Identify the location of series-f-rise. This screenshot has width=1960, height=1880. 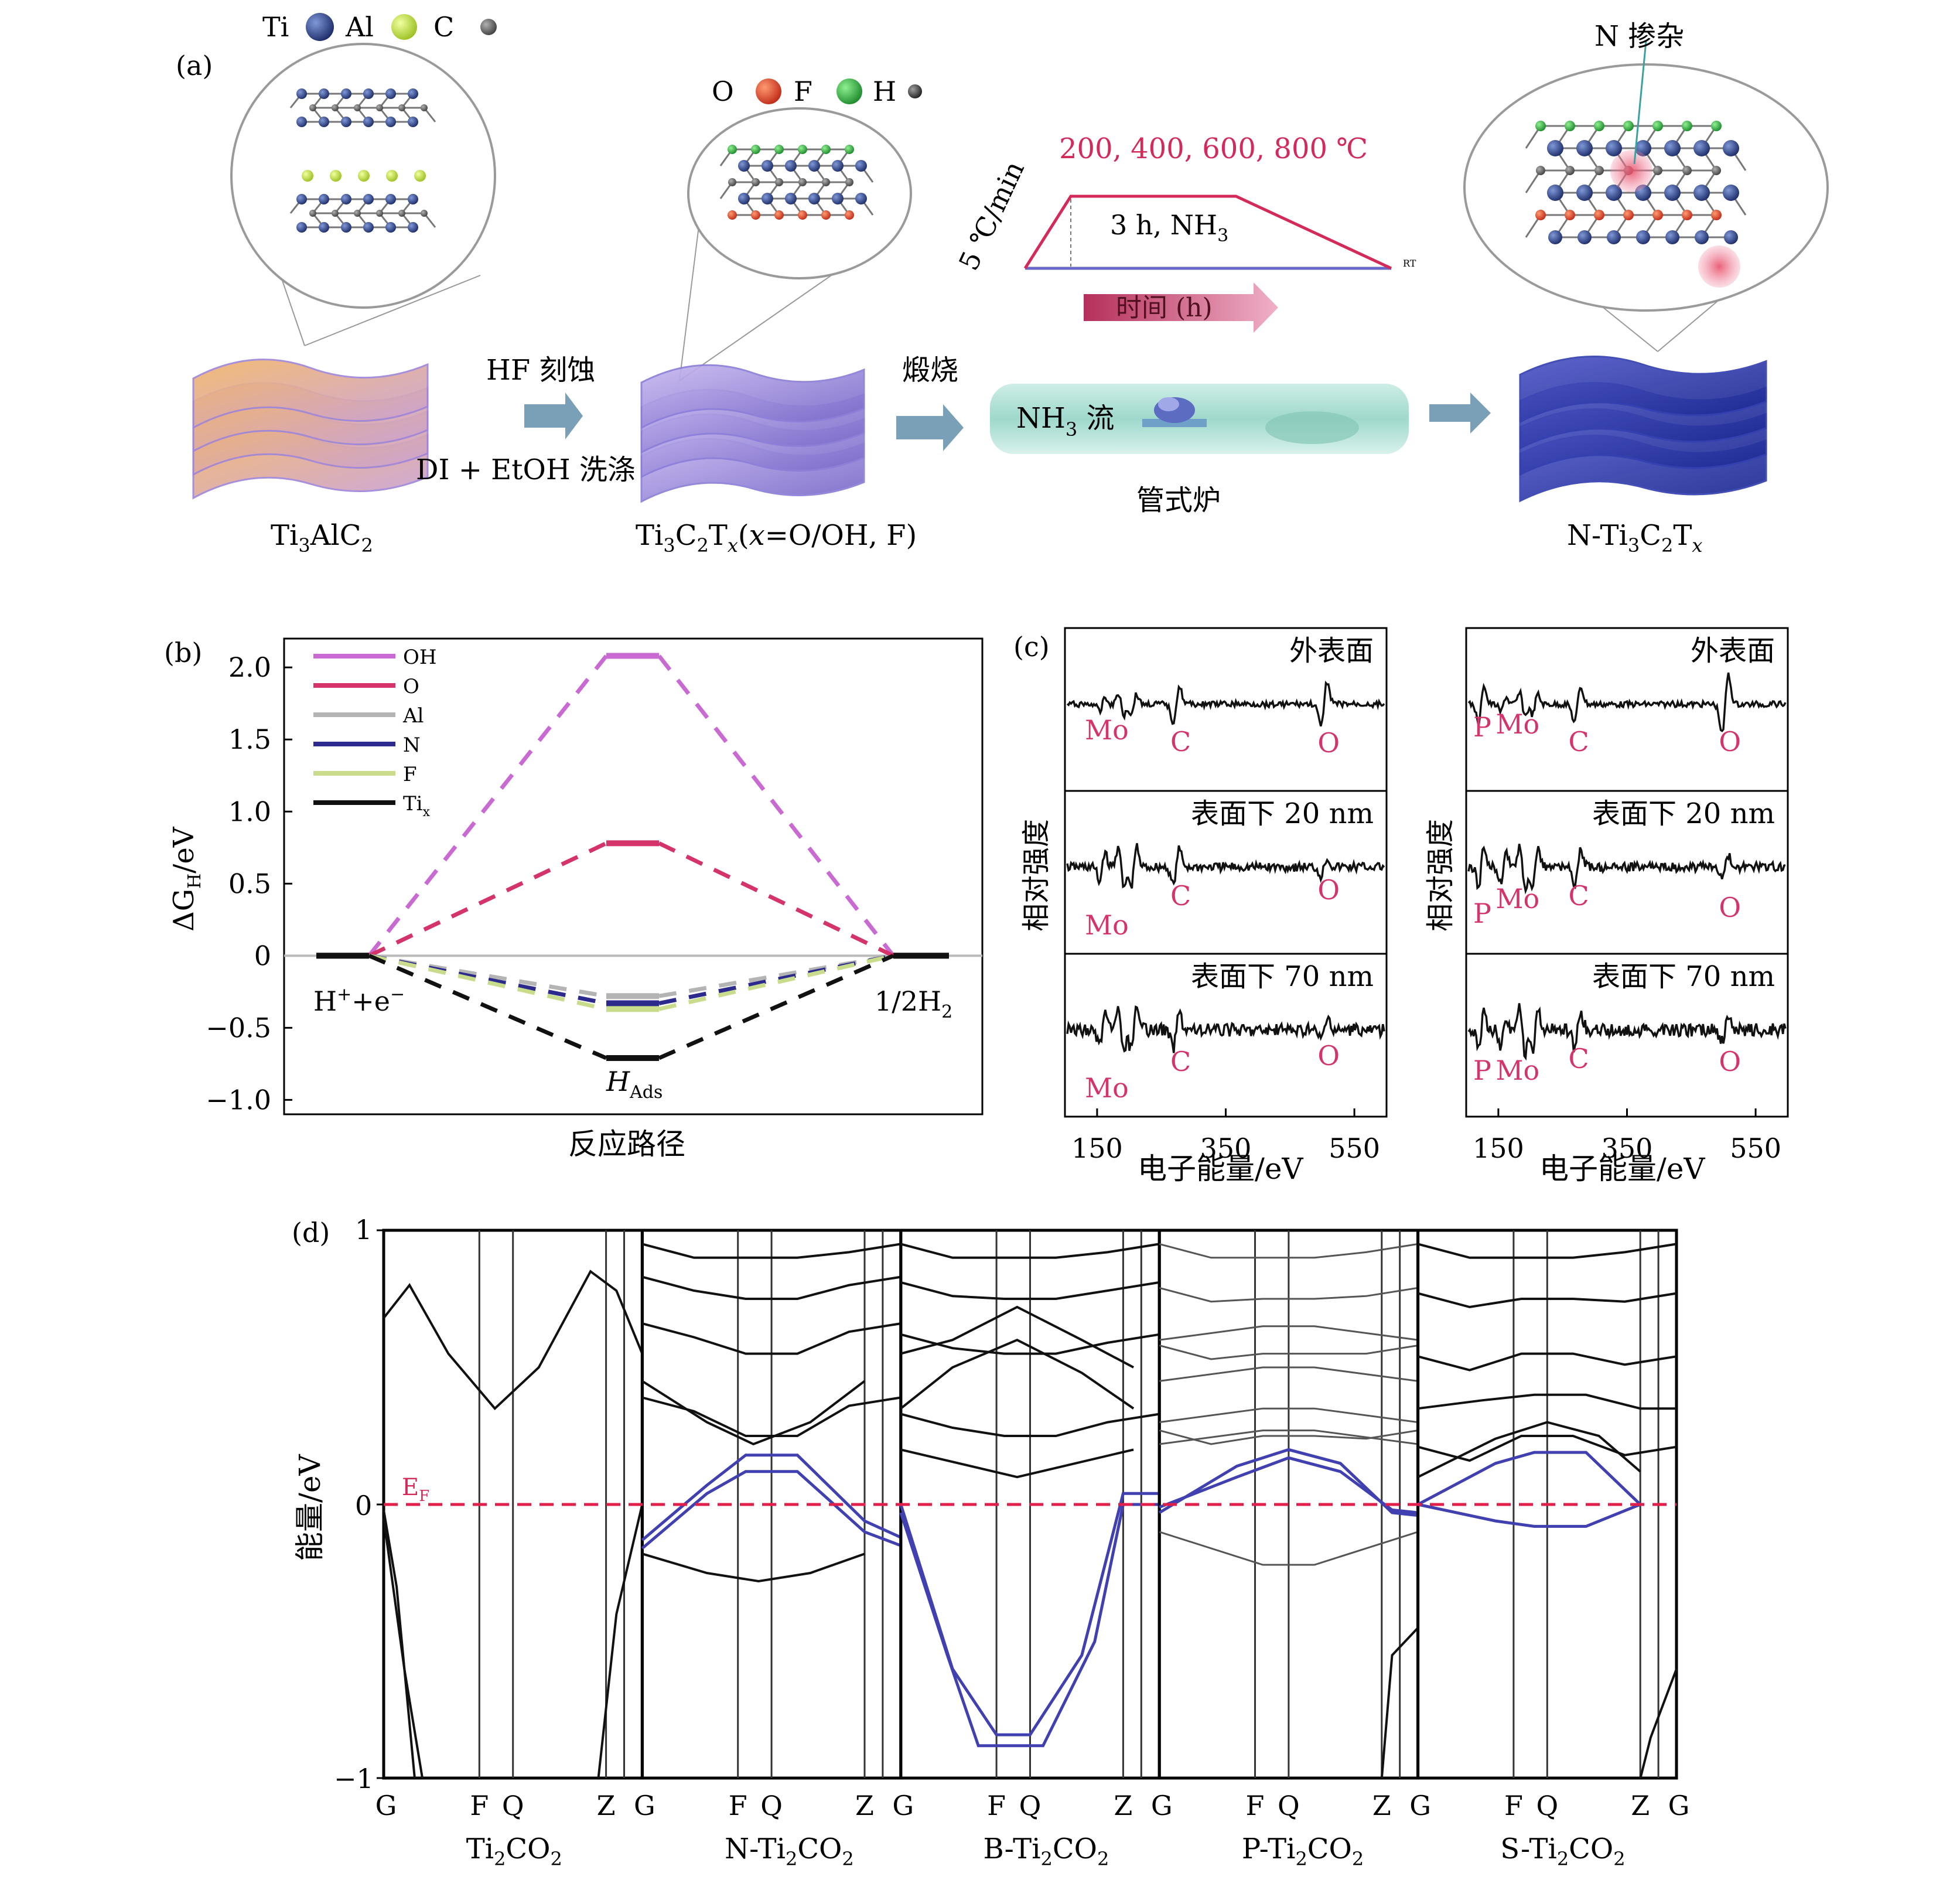
(487, 982).